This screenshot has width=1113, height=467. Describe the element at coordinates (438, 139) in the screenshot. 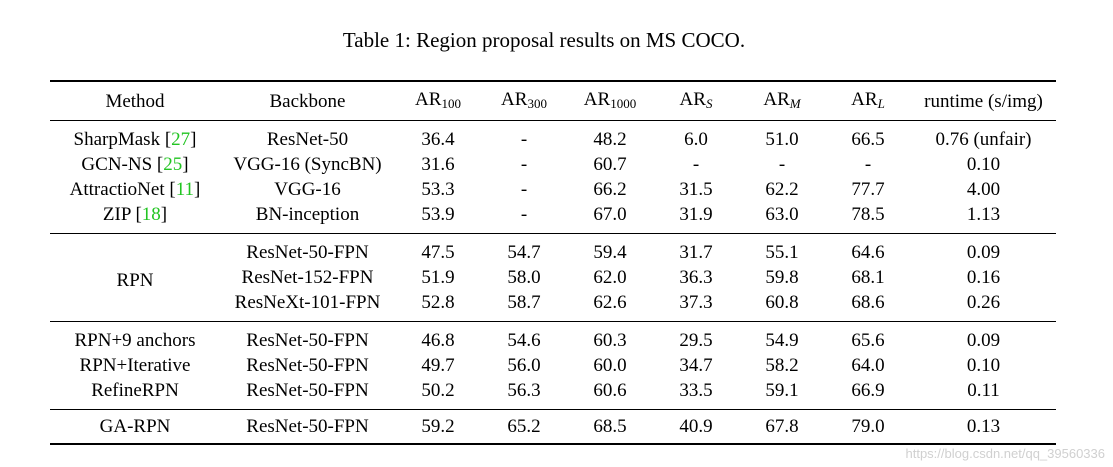

I see `ar100-cell: 36.4` at that location.